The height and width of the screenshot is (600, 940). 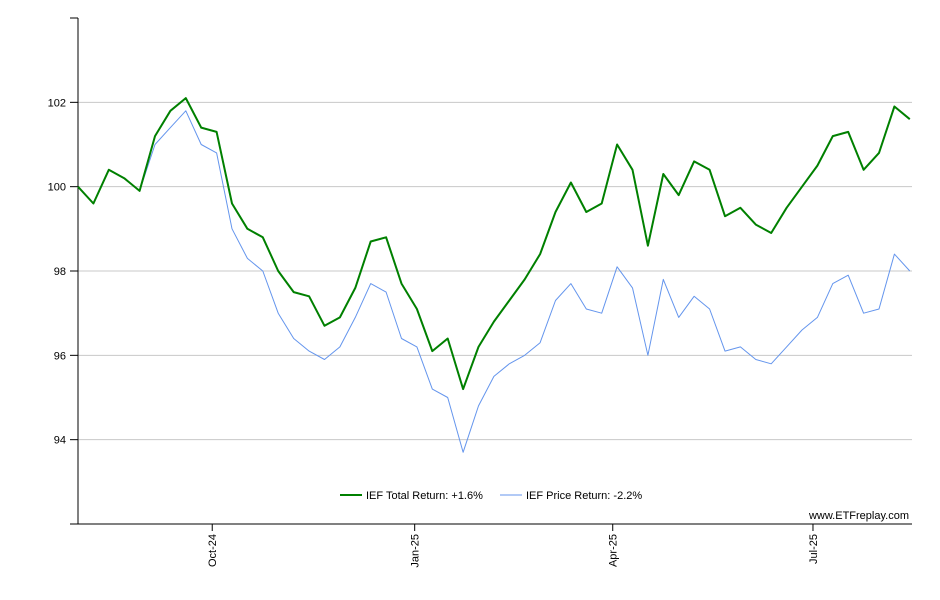 I want to click on y-tick-label: 102, so click(x=57, y=103).